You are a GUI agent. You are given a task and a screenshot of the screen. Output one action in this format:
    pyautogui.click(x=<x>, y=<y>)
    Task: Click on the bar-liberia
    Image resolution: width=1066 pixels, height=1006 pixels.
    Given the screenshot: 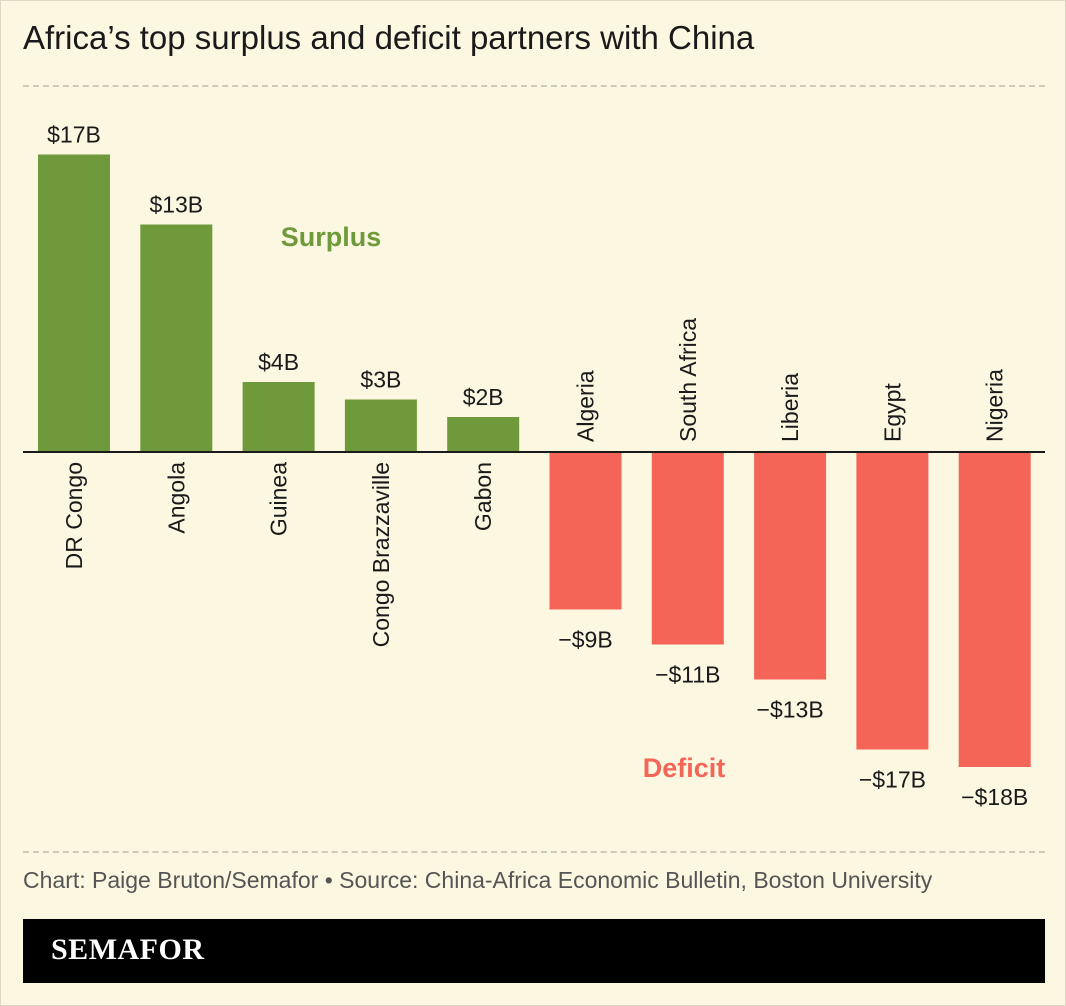 What is the action you would take?
    pyautogui.click(x=790, y=566)
    